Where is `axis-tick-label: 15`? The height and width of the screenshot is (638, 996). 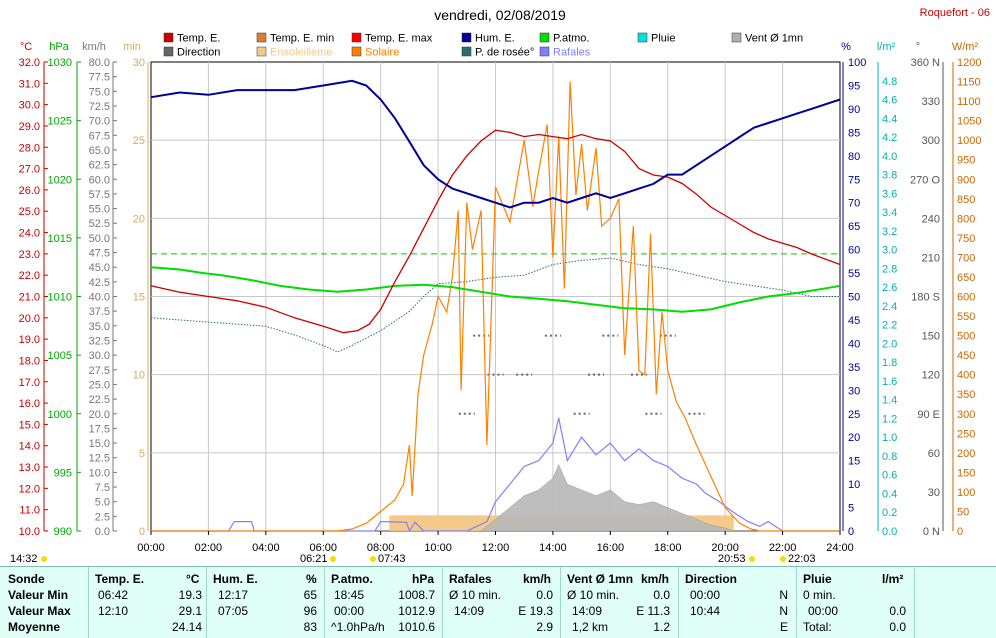
axis-tick-label: 15 is located at coordinates (854, 462).